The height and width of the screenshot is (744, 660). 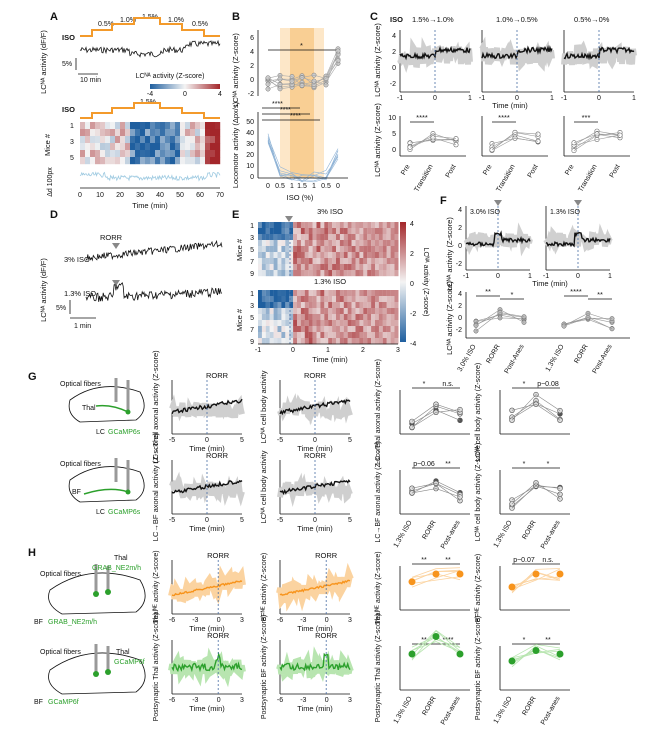 I want to click on sensor-label: GCaMP6s, so click(x=124, y=432).